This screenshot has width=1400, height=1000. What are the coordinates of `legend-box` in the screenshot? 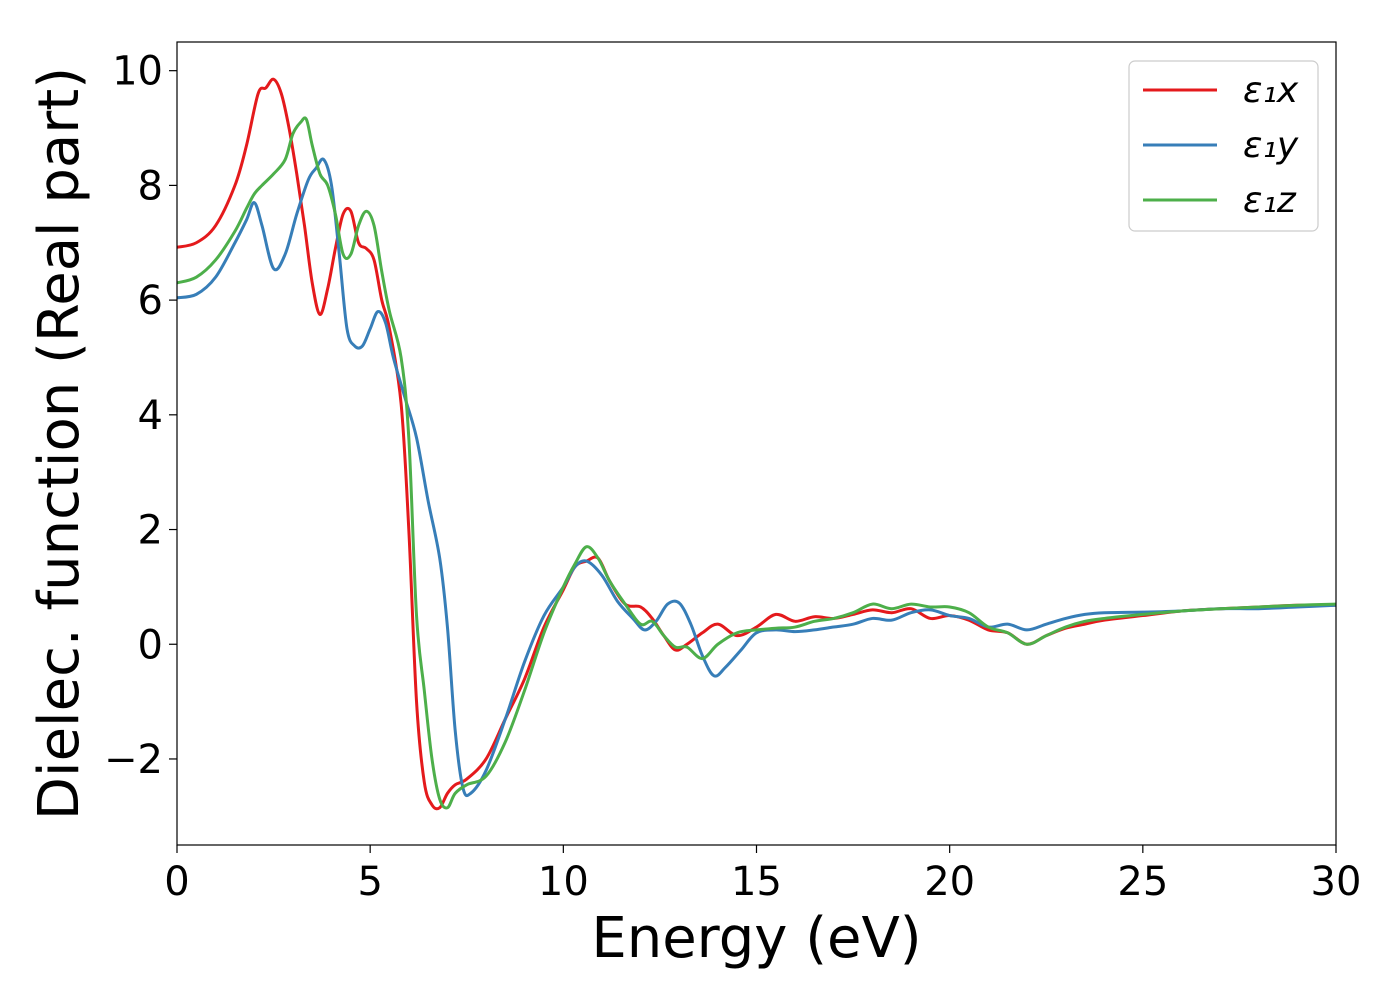 It's located at (1223, 146).